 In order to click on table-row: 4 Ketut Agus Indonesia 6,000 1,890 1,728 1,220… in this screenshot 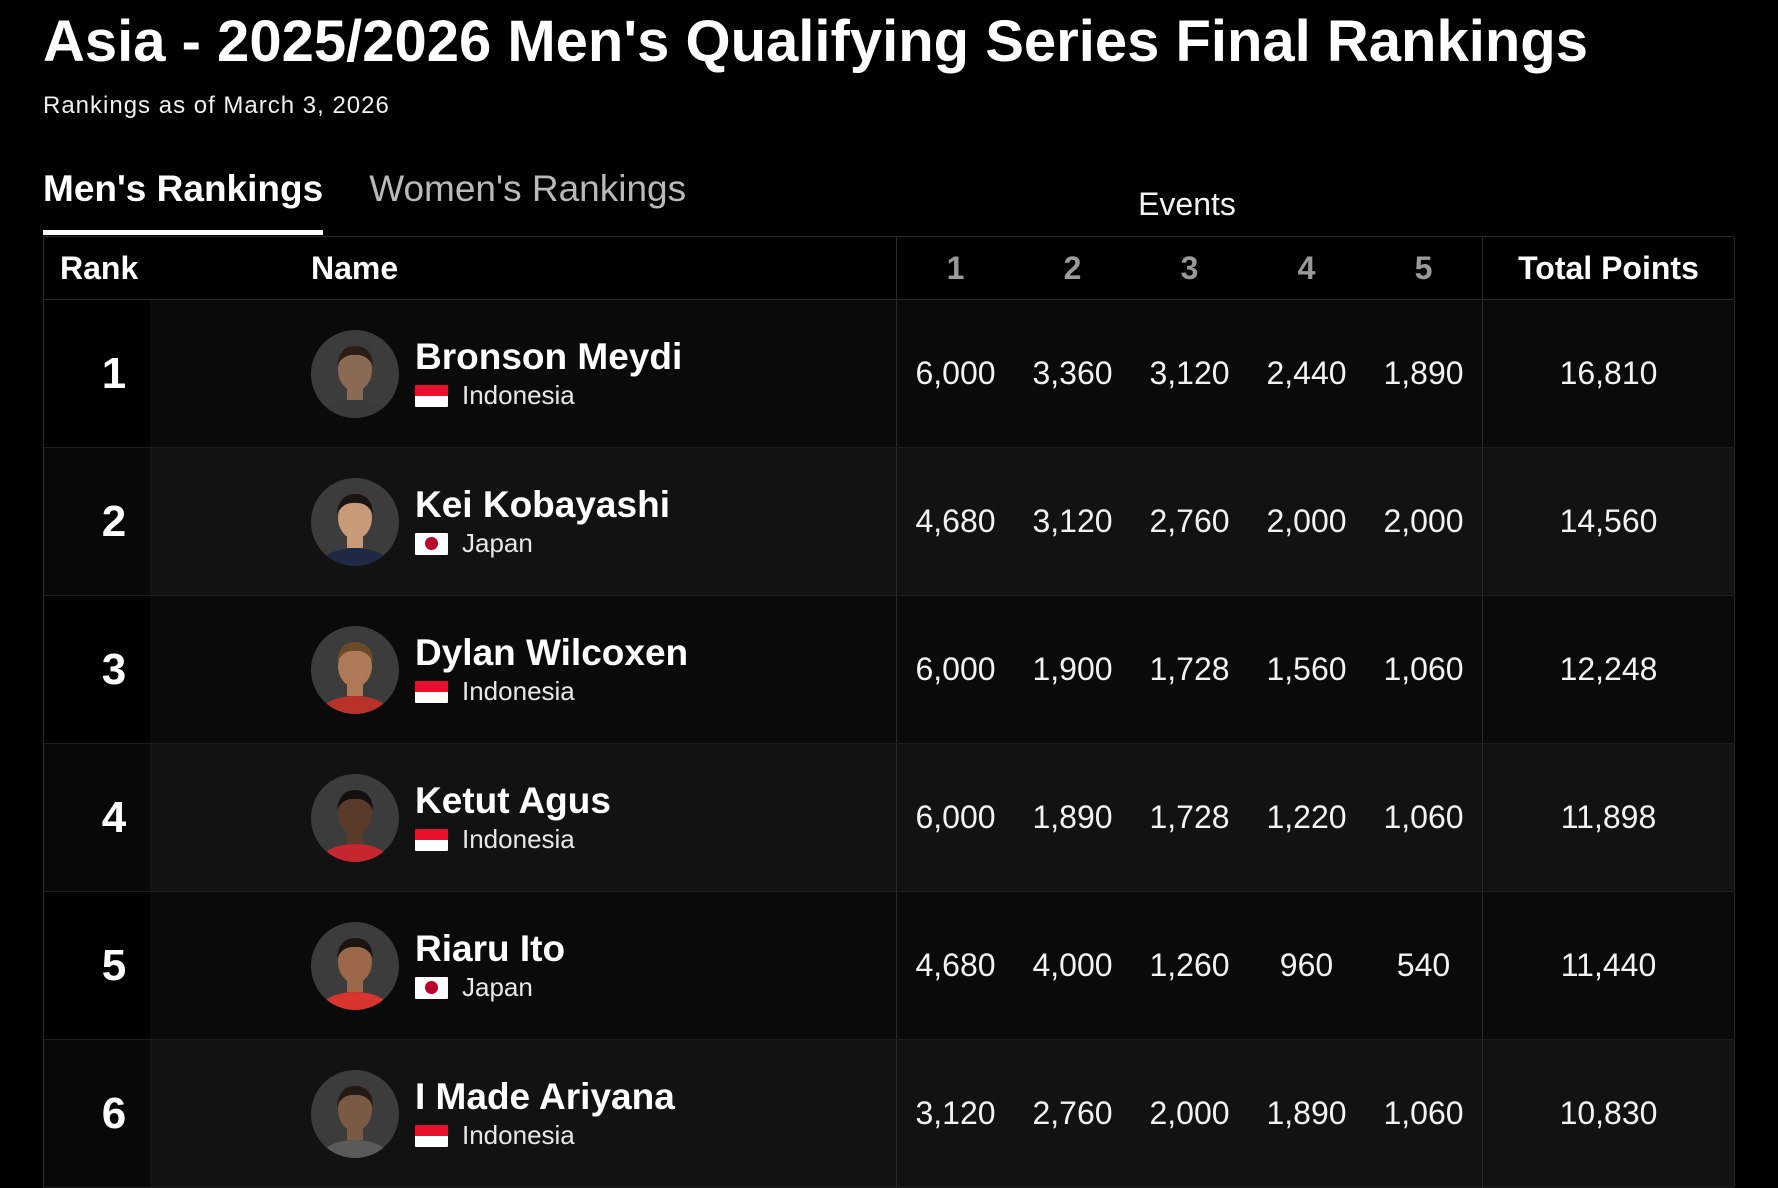, I will do `click(889, 818)`.